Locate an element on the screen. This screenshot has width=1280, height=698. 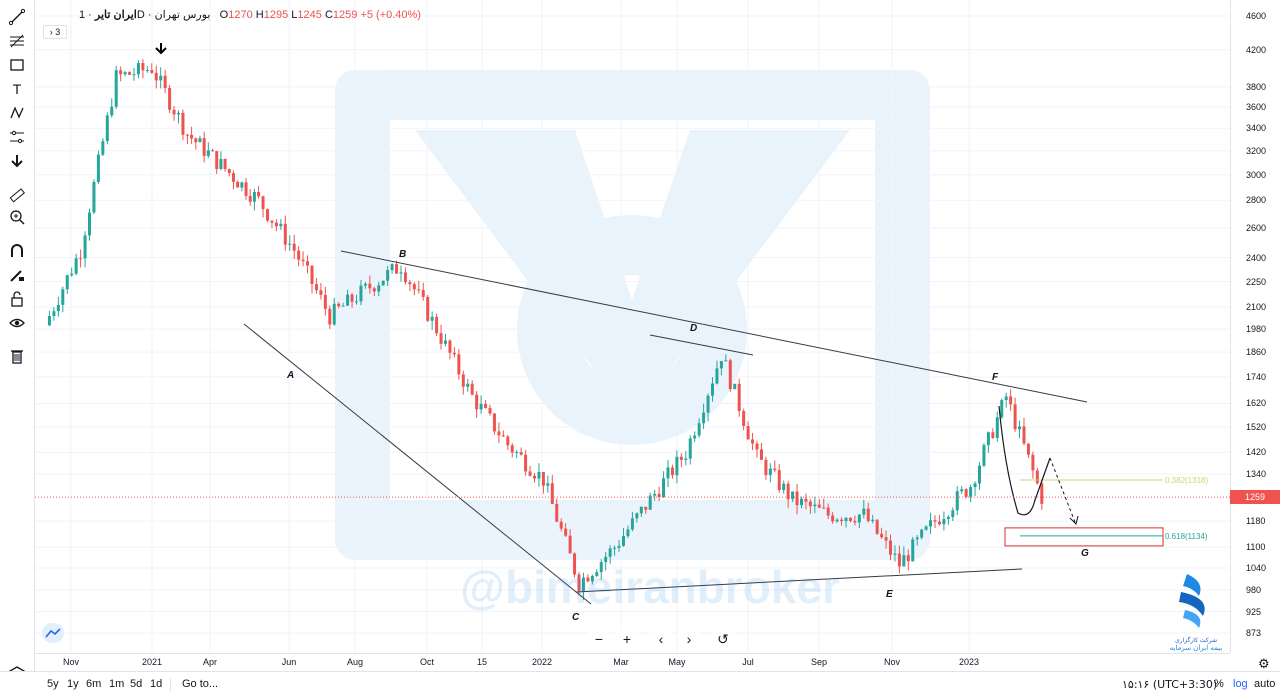
legend-collapse-button: › 3 is located at coordinates (55, 32).